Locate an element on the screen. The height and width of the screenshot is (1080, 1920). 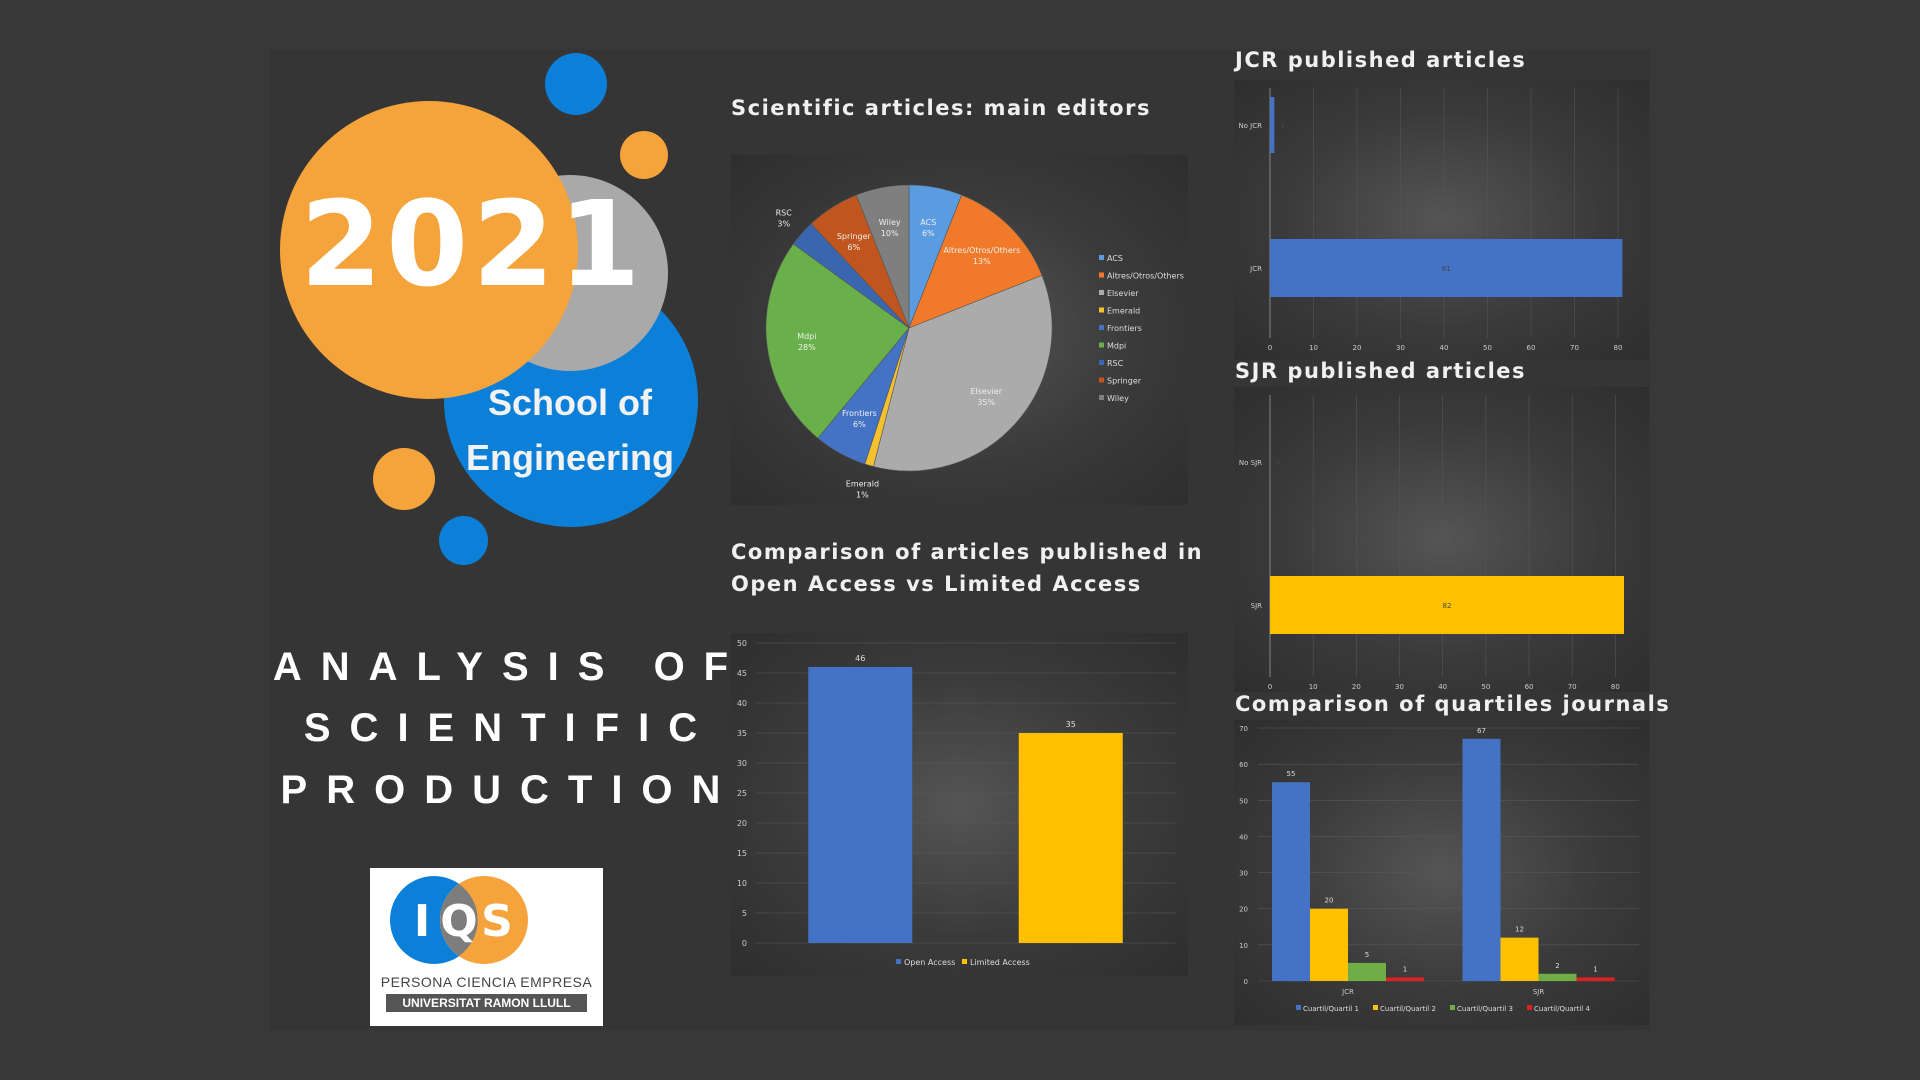
quartiles-bar-label-1-1: 12 is located at coordinates (1519, 930).